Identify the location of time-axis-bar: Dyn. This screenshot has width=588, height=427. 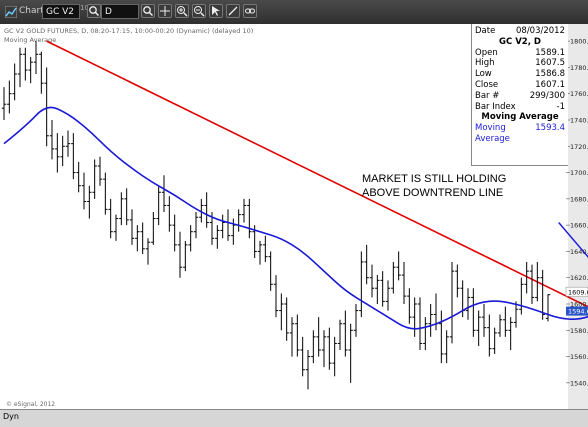
(294, 418).